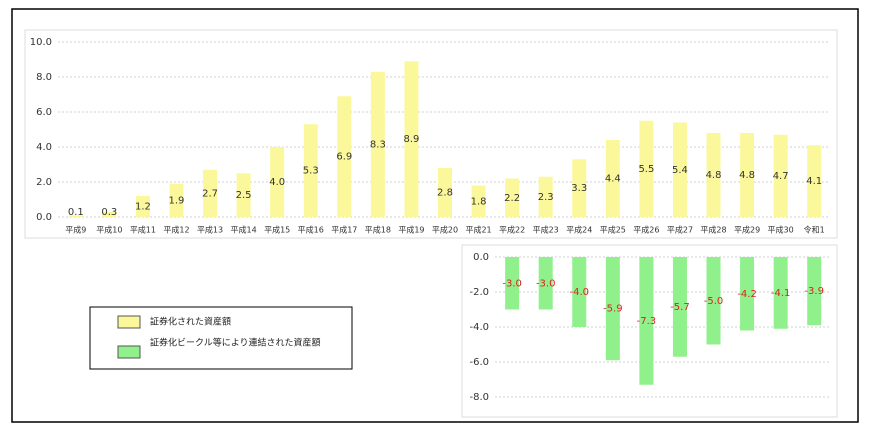 The image size is (871, 429). What do you see at coordinates (44, 147) in the screenshot?
I see `y-tick-label: 4.0` at bounding box center [44, 147].